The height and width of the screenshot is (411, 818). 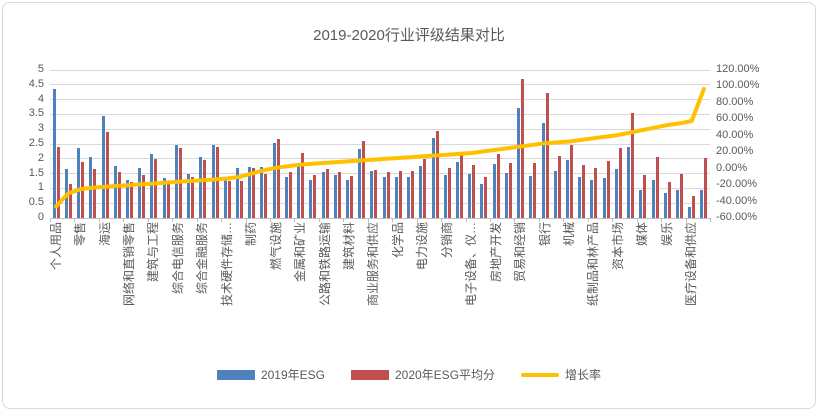 What do you see at coordinates (422, 374) in the screenshot?
I see `legend-item-2020-esg: 2020年ESG平均分` at bounding box center [422, 374].